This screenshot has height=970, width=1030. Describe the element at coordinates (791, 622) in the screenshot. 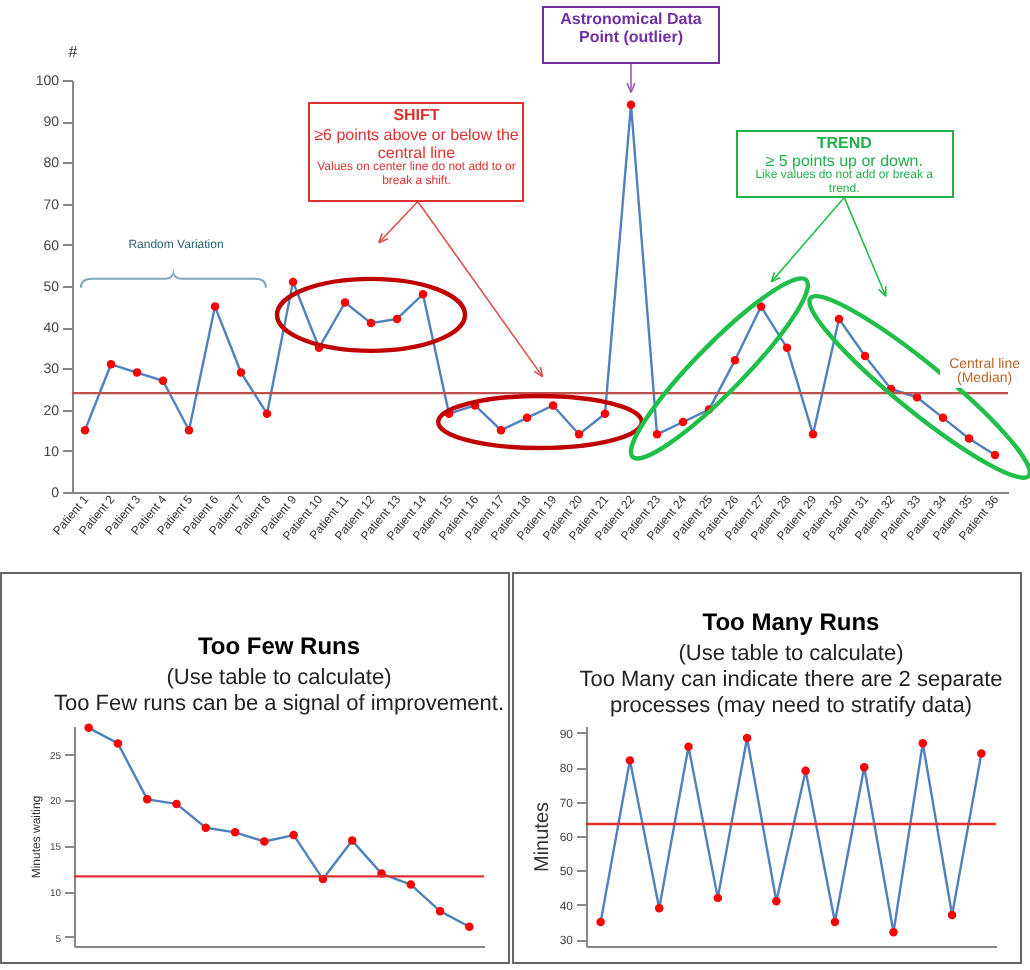

I see `chart-title: Too Many Runs` at that location.